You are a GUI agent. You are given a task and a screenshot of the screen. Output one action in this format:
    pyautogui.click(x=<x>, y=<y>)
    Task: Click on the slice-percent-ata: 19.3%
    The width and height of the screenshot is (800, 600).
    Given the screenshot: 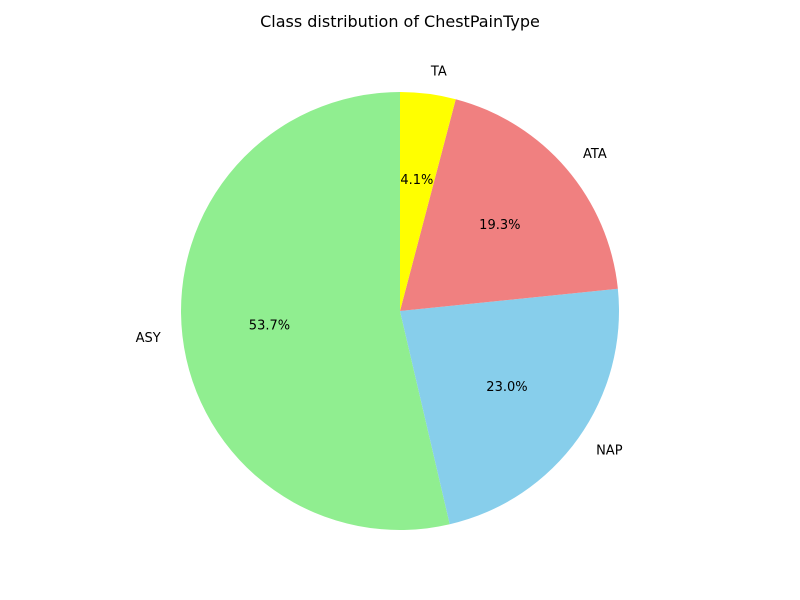 What is the action you would take?
    pyautogui.click(x=499, y=225)
    